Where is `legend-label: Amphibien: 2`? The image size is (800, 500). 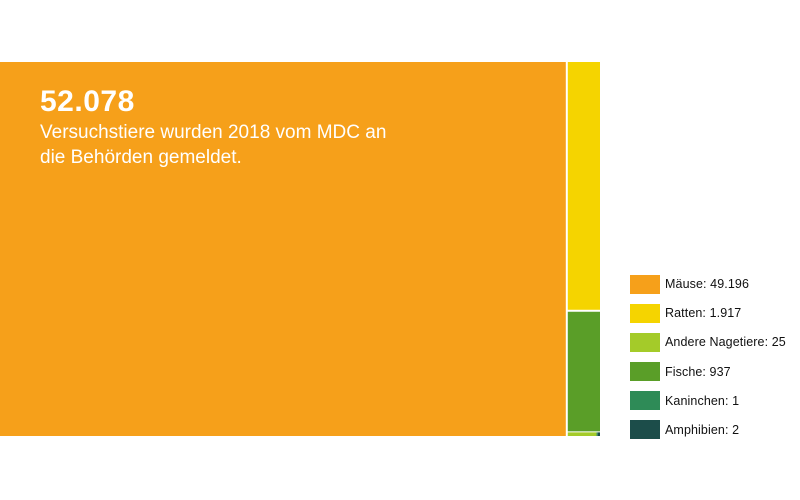
legend-label: Amphibien: 2 is located at coordinates (702, 429).